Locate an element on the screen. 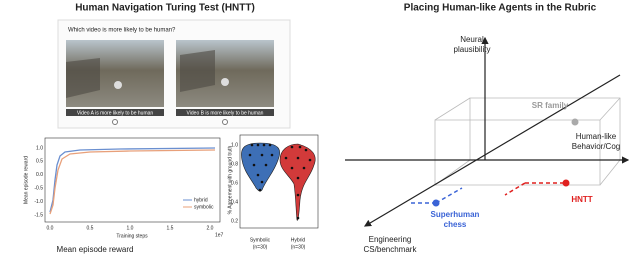 The height and width of the screenshot is (278, 640). y-tick-label: 0.2 is located at coordinates (234, 221).